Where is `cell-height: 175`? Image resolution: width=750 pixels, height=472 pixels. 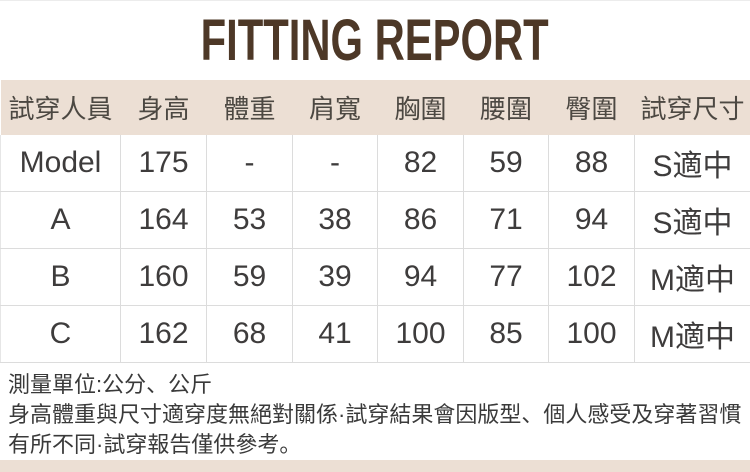 cell-height: 175 is located at coordinates (163, 163).